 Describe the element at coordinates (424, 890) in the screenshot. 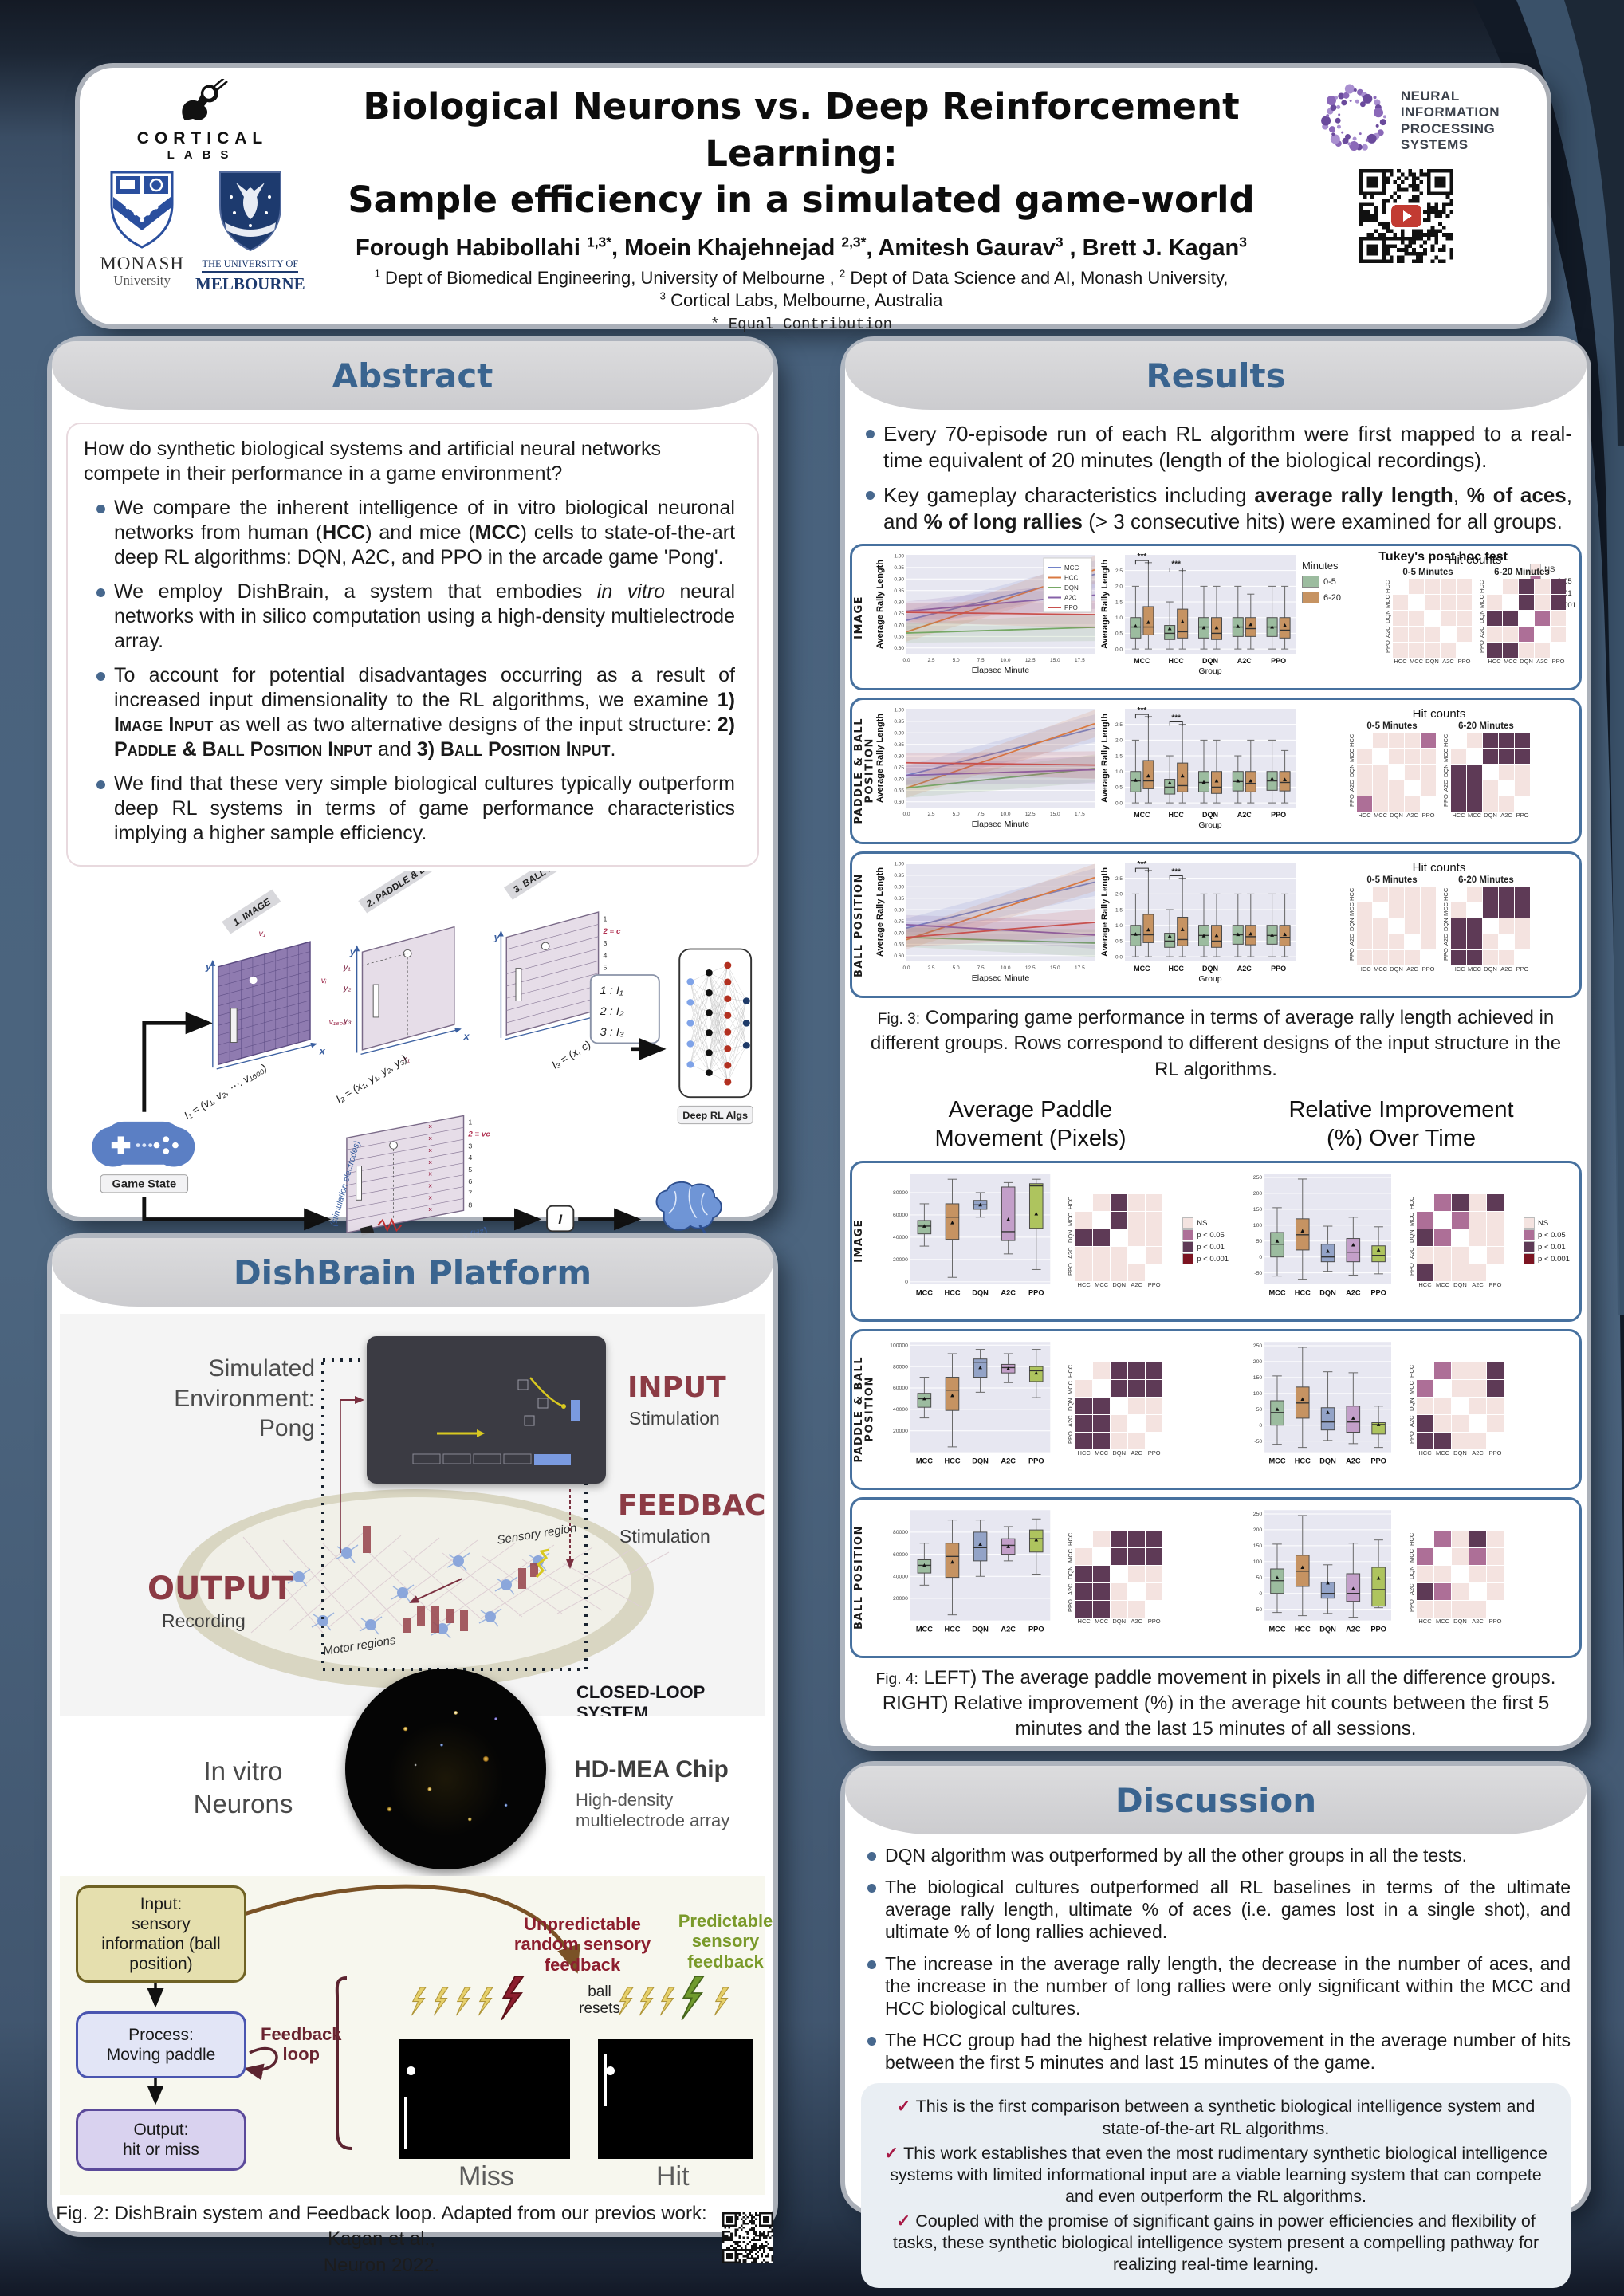

I see `svg-text: 2. PADDLE & BALL POSITION` at that location.